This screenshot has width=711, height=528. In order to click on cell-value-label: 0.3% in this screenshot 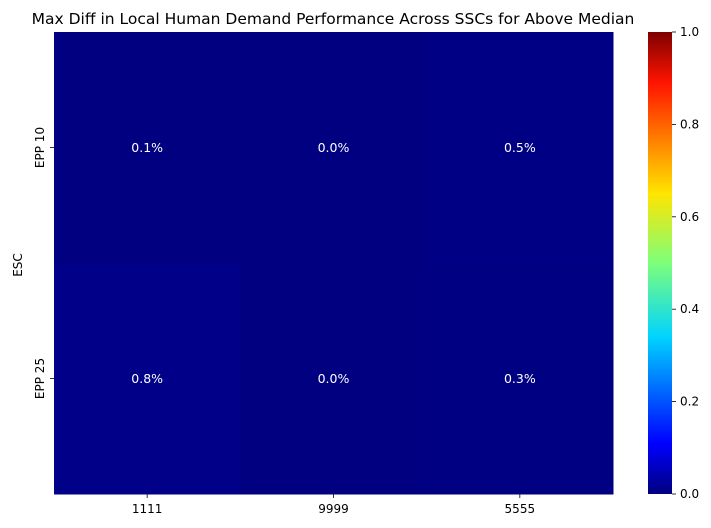, I will do `click(520, 378)`.